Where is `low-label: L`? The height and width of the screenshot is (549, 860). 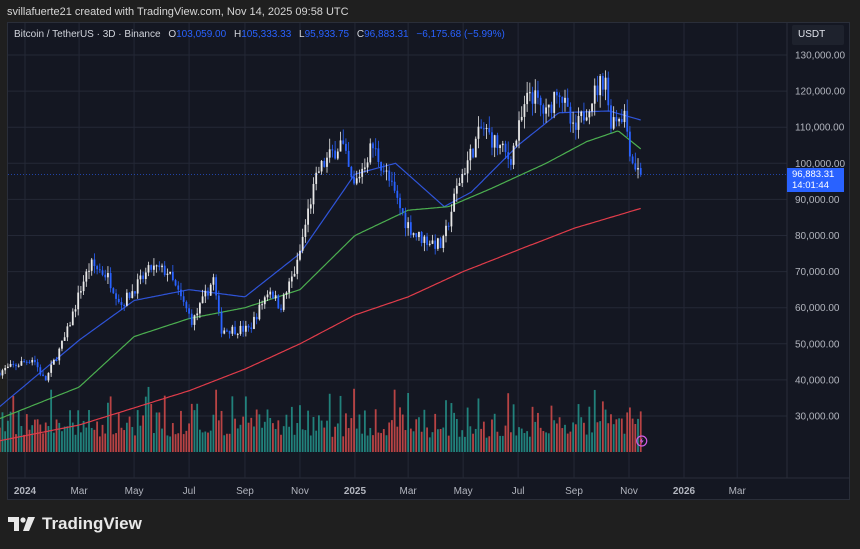 low-label: L is located at coordinates (302, 34).